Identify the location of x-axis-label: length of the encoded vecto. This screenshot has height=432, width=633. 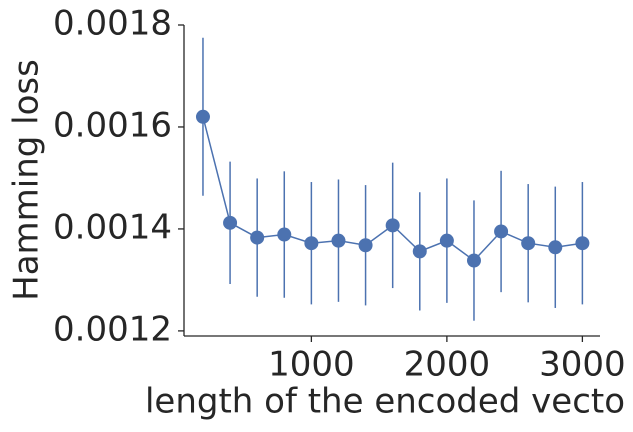
(385, 402).